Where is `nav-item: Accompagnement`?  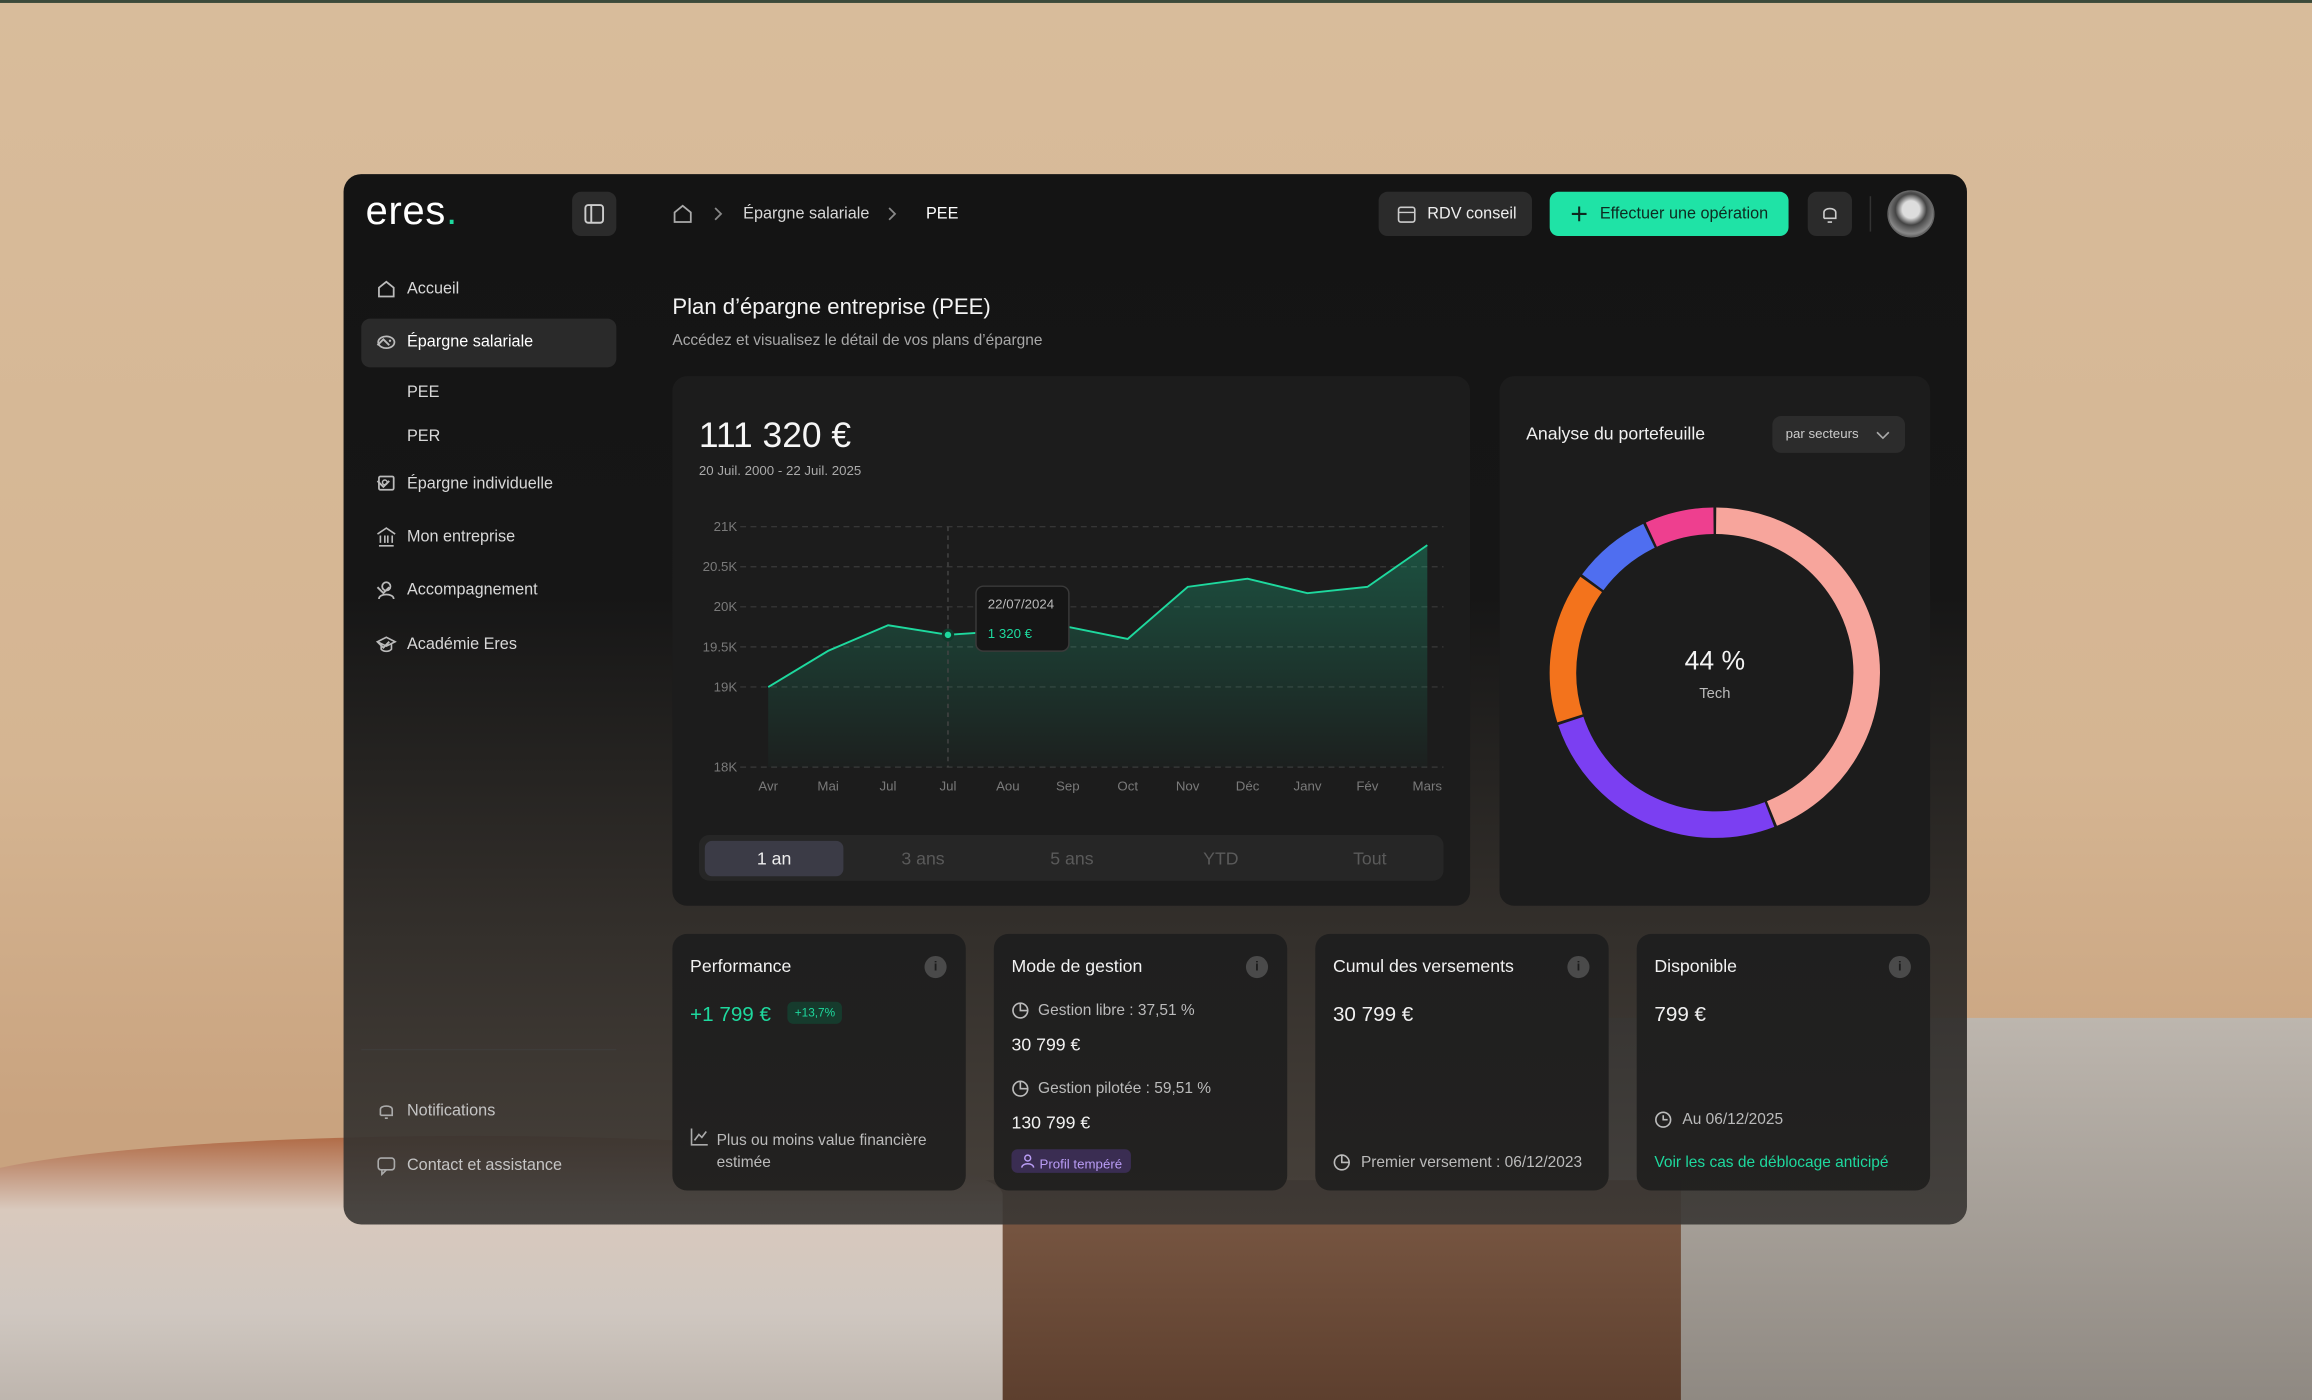 nav-item: Accompagnement is located at coordinates (488, 590).